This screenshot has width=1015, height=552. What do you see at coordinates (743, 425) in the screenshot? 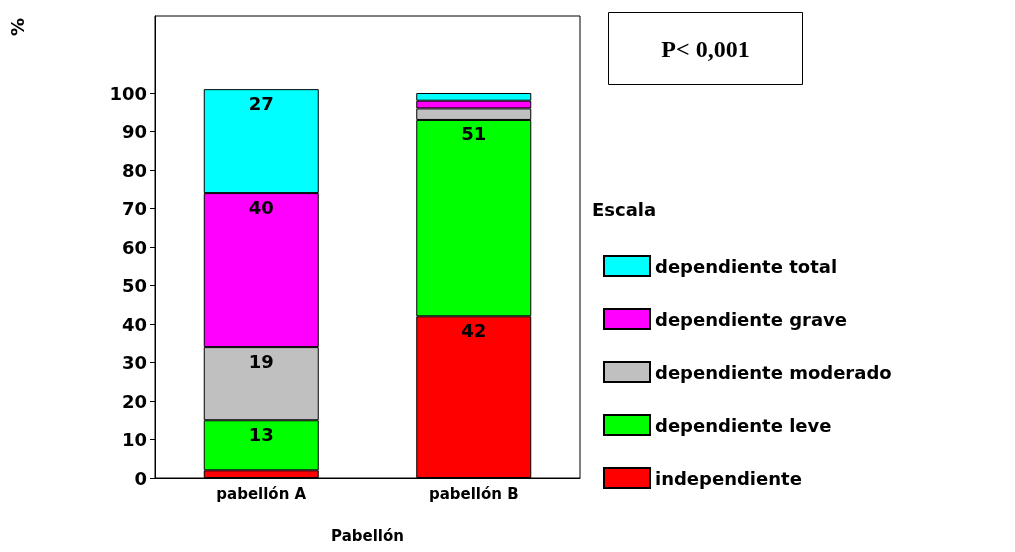
I see `legend-label: dependiente leve` at bounding box center [743, 425].